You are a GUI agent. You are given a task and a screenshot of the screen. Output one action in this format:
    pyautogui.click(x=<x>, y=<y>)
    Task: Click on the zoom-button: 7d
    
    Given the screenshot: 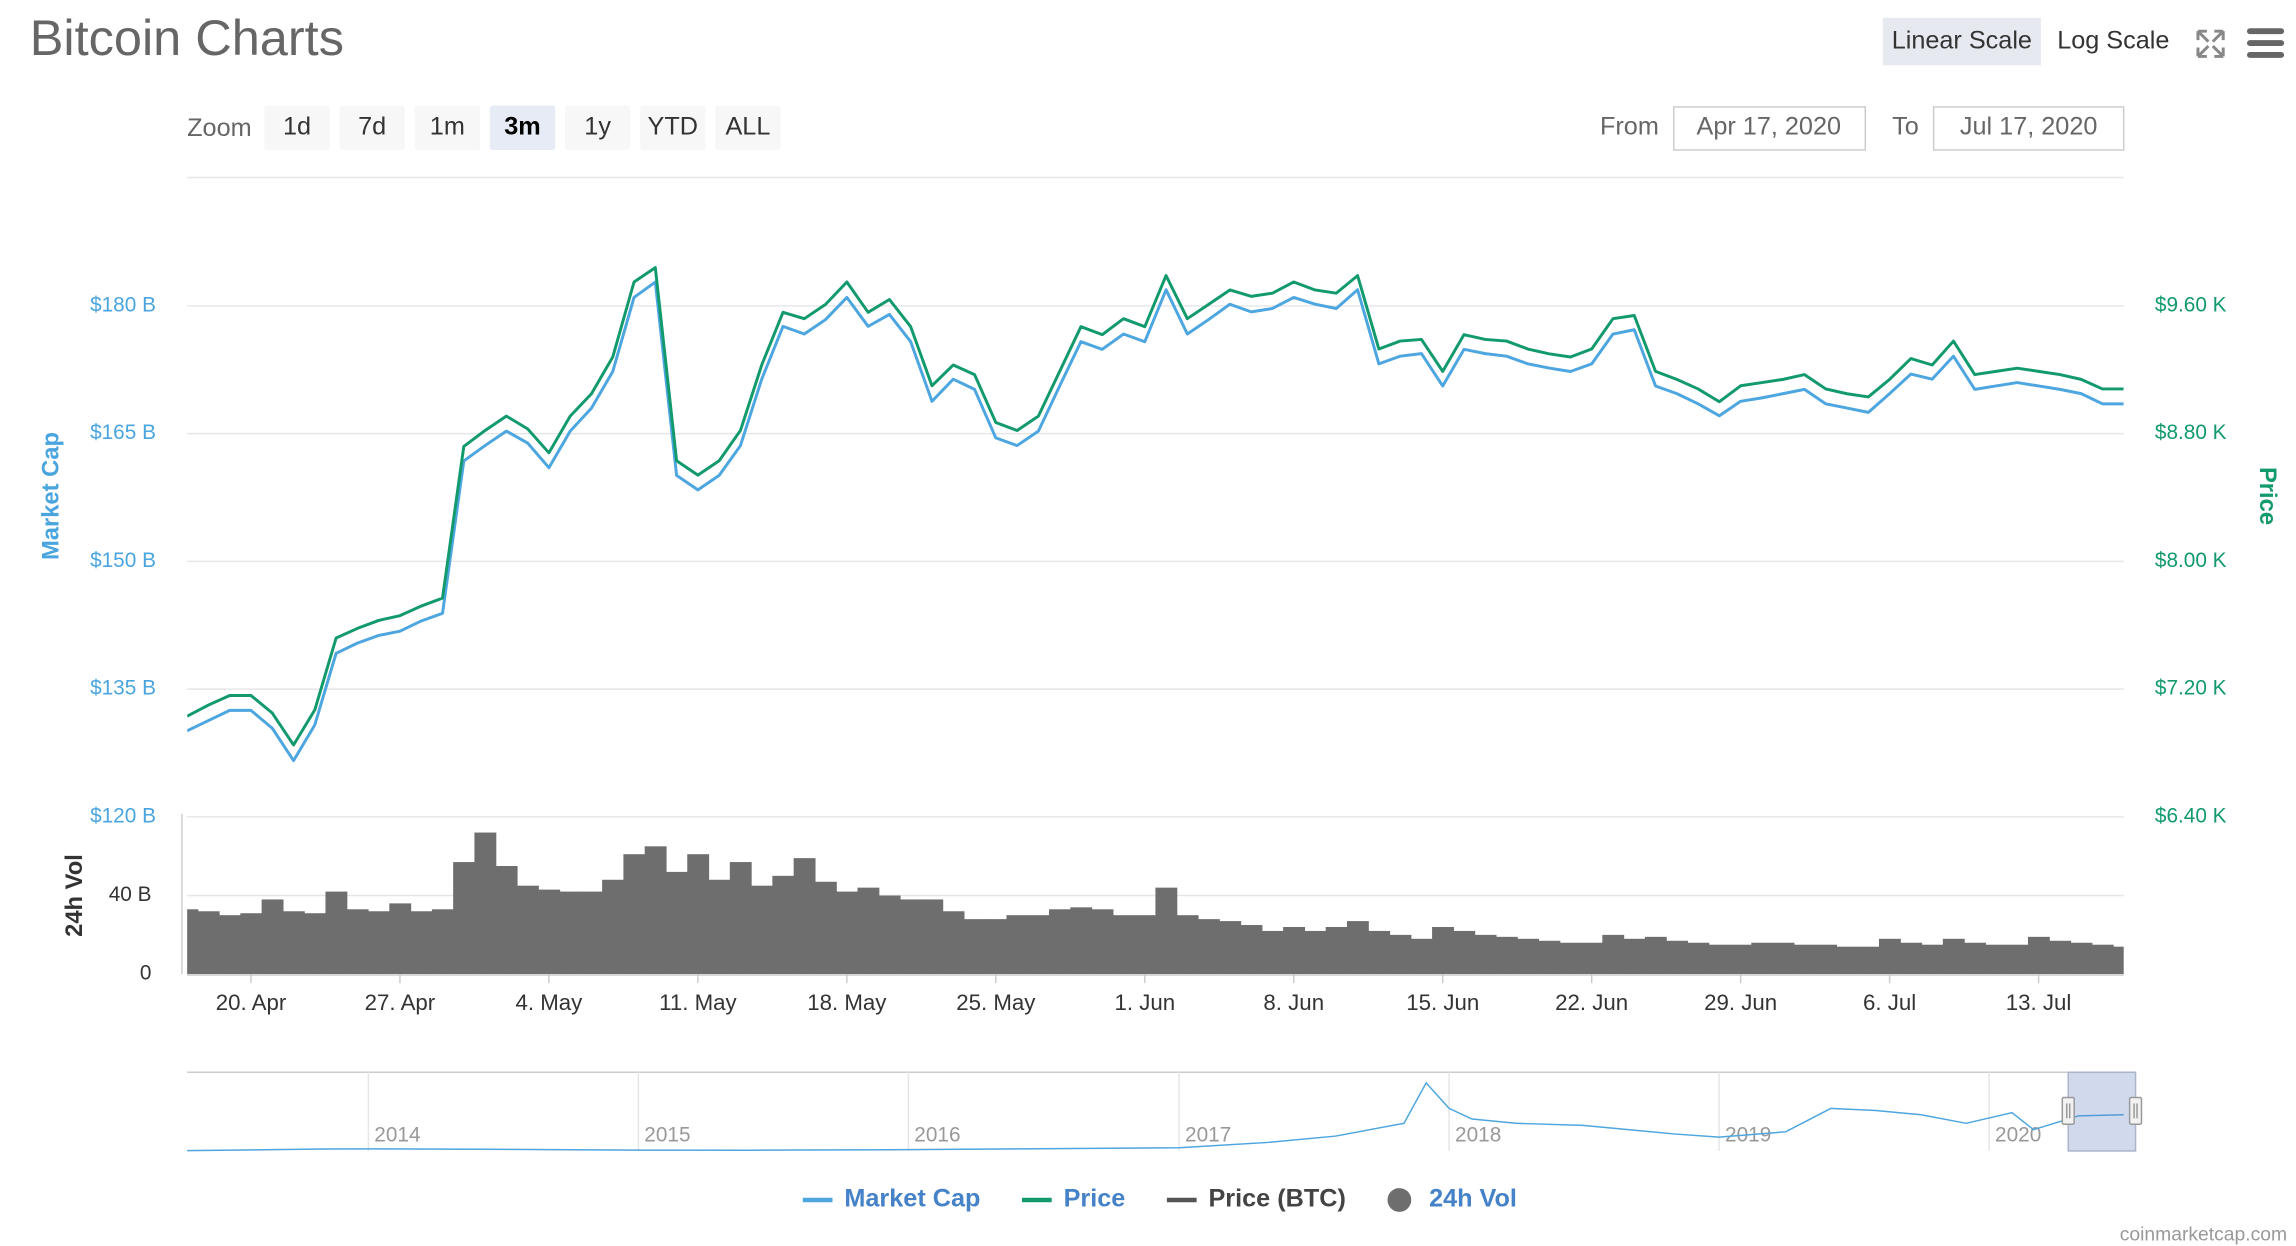 What is the action you would take?
    pyautogui.click(x=372, y=127)
    